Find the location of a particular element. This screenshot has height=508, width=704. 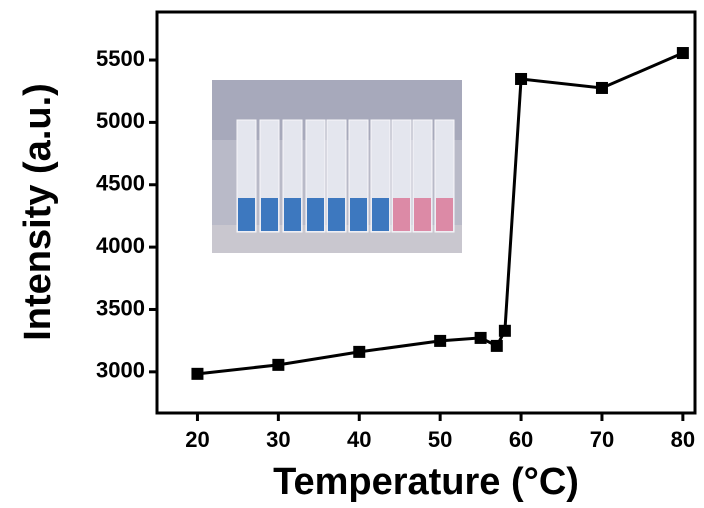

x-tick-label: 70 is located at coordinates (602, 439).